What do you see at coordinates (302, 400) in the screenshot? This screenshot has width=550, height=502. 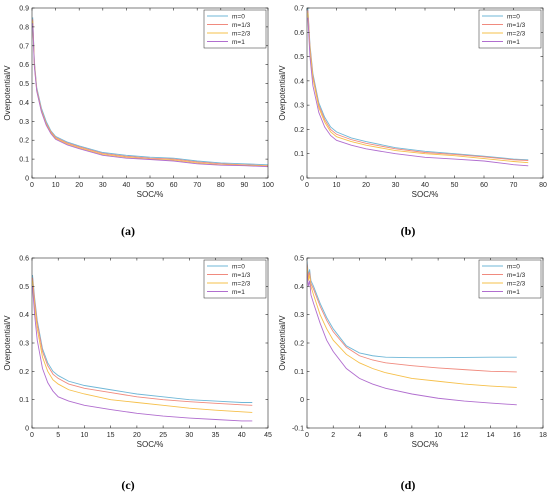 I see `chart-d-y-tick-label: 0` at bounding box center [302, 400].